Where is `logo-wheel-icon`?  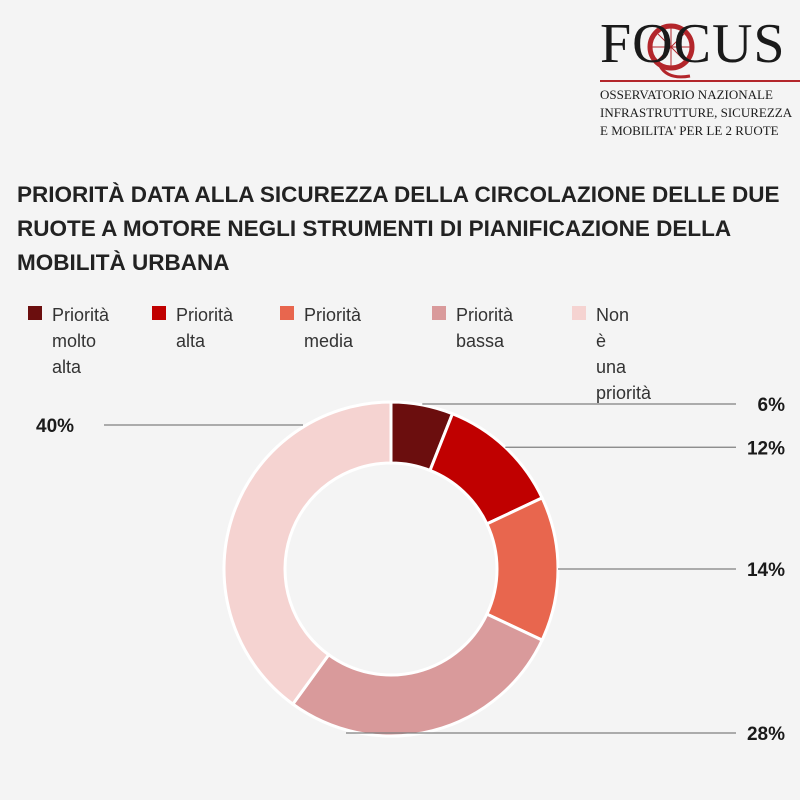 logo-wheel-icon is located at coordinates (671, 51).